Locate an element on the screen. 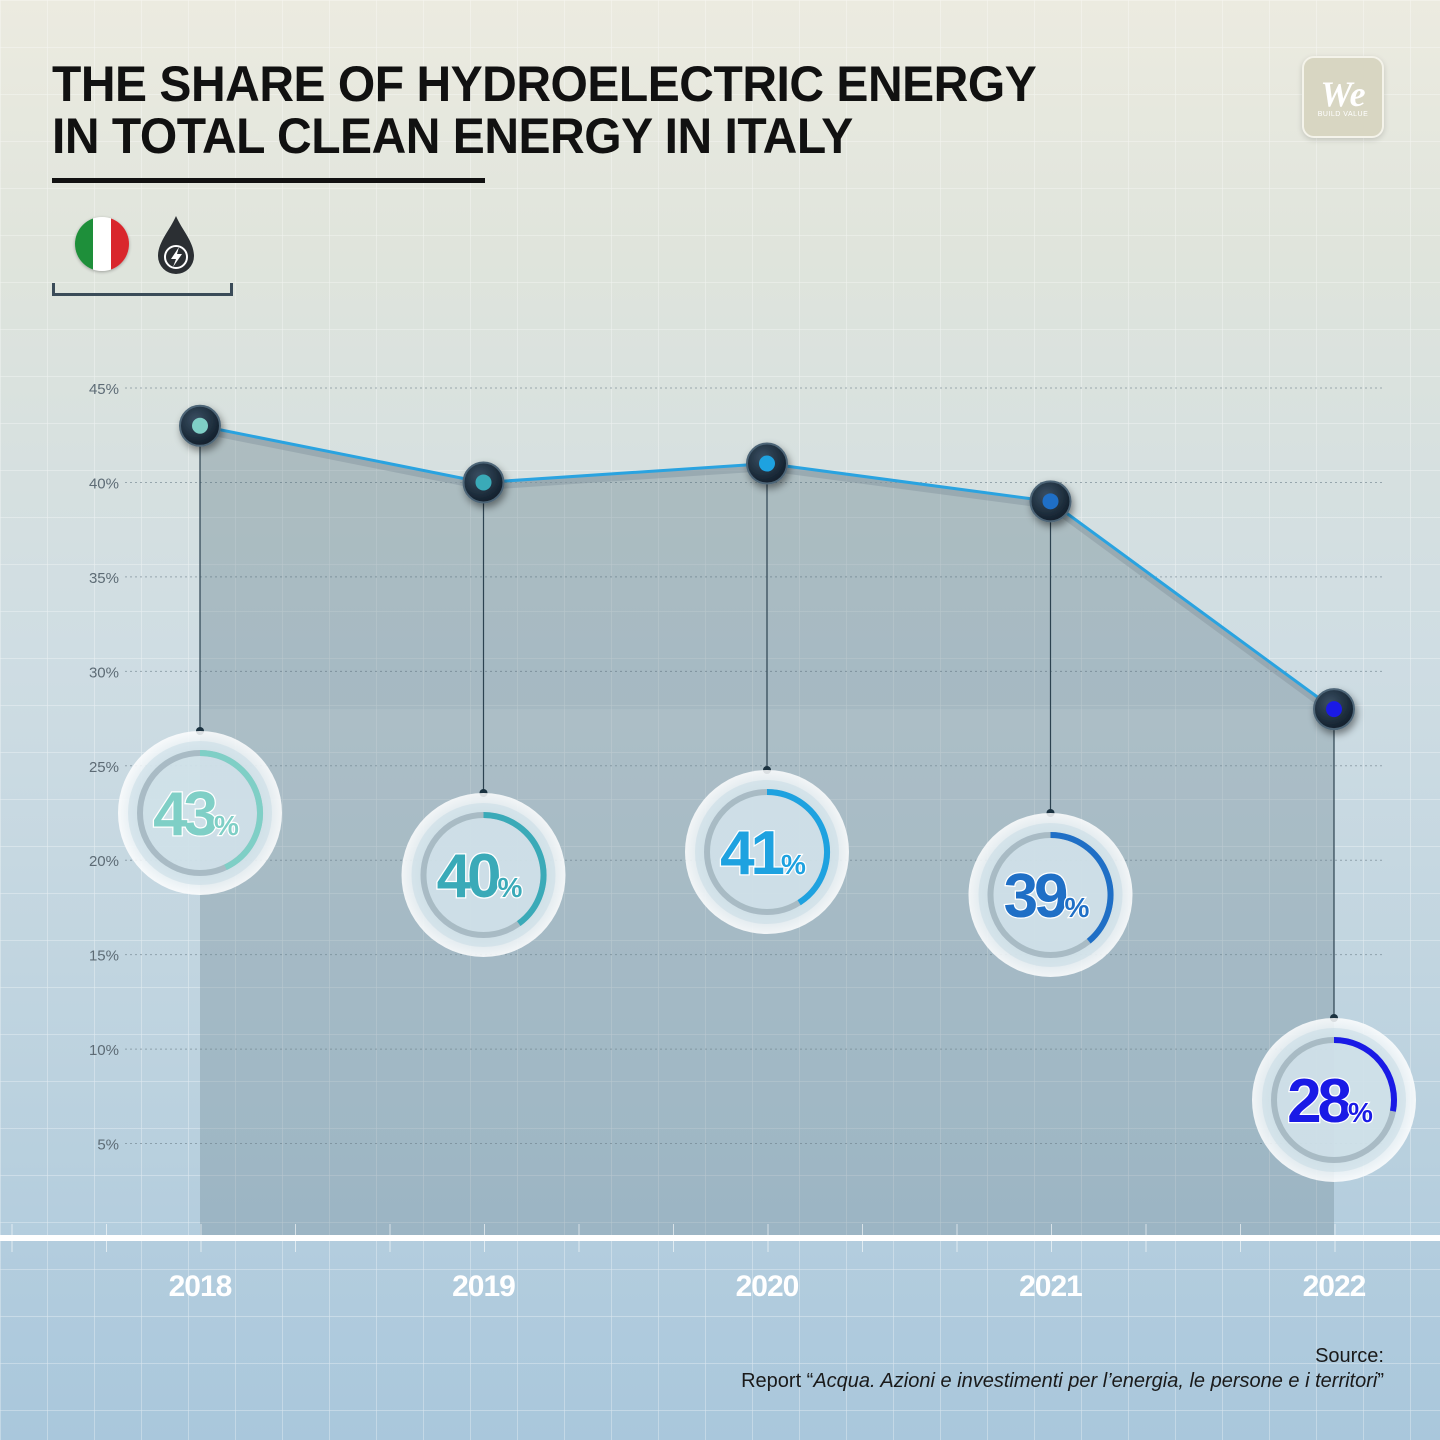 Image resolution: width=1440 pixels, height=1440 pixels. value-badge: 43% is located at coordinates (200, 813).